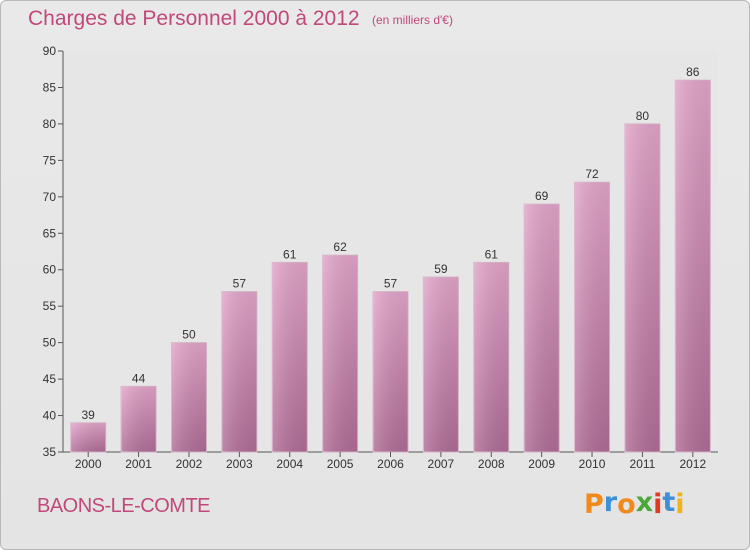 This screenshot has height=550, width=750. What do you see at coordinates (124, 506) in the screenshot?
I see `place-name: BAONS-LE-COMTE` at bounding box center [124, 506].